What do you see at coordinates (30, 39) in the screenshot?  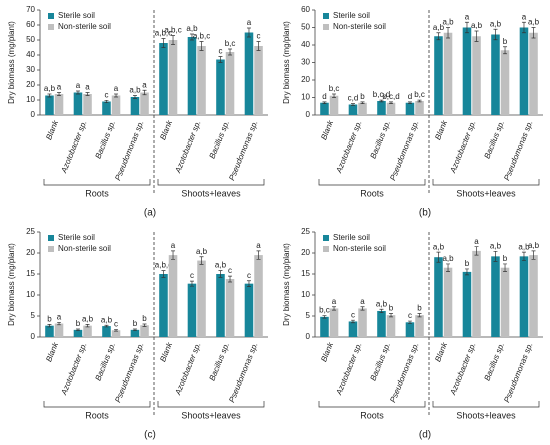 I see `y-tick-label: 50` at bounding box center [30, 39].